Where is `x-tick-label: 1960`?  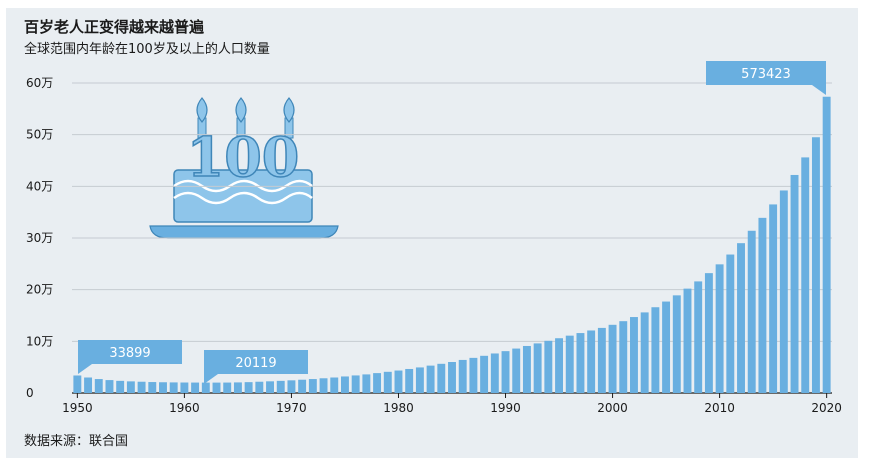 x-tick-label: 1960 is located at coordinates (184, 408).